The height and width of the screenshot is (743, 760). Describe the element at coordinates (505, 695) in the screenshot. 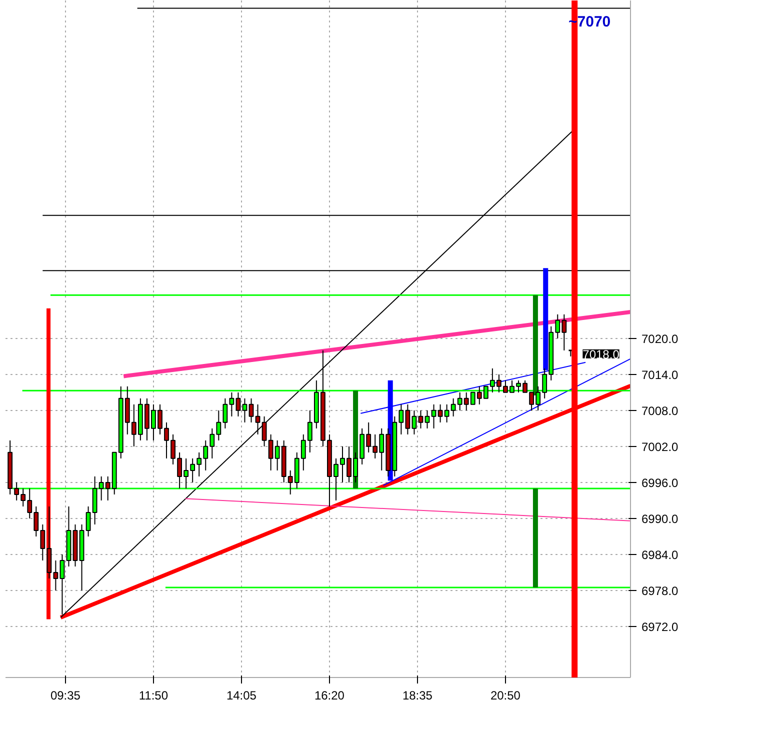

I see `x-tick-label: 20:50` at that location.